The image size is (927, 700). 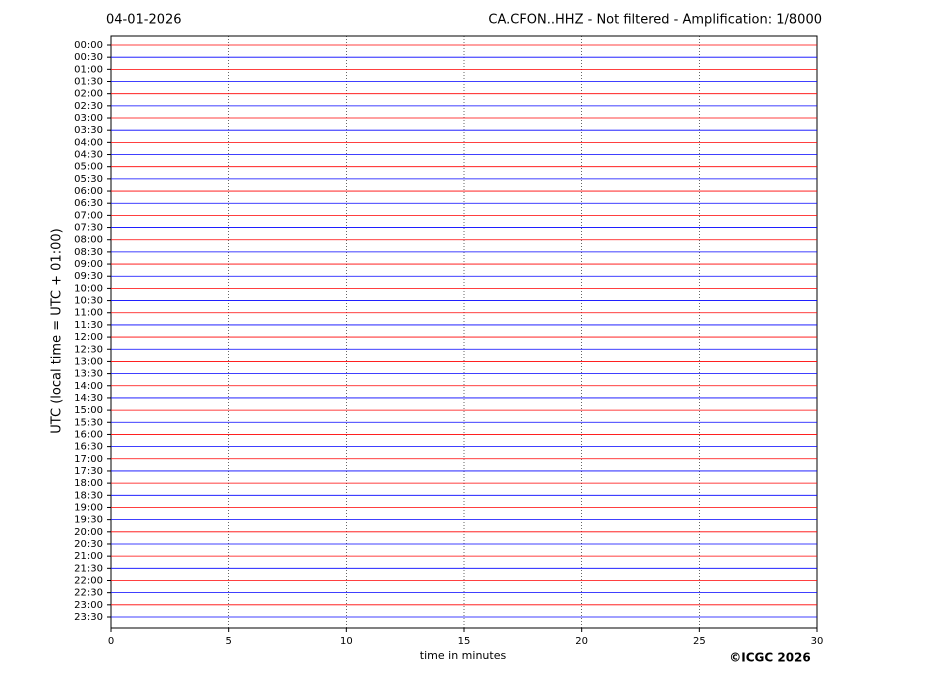 I want to click on y-tick-label: 00:30, so click(x=88, y=57).